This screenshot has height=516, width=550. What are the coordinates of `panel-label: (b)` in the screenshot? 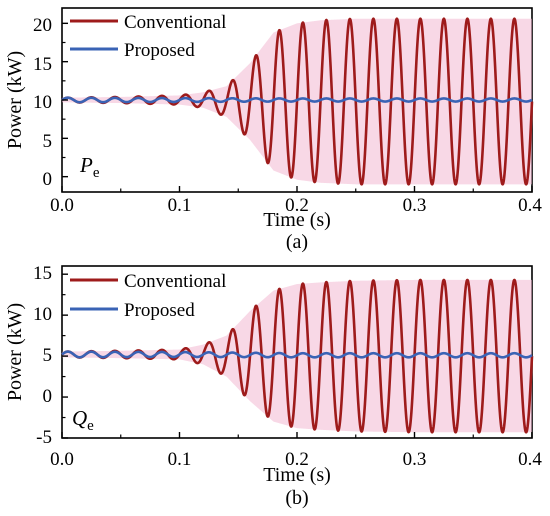 It's located at (296, 498).